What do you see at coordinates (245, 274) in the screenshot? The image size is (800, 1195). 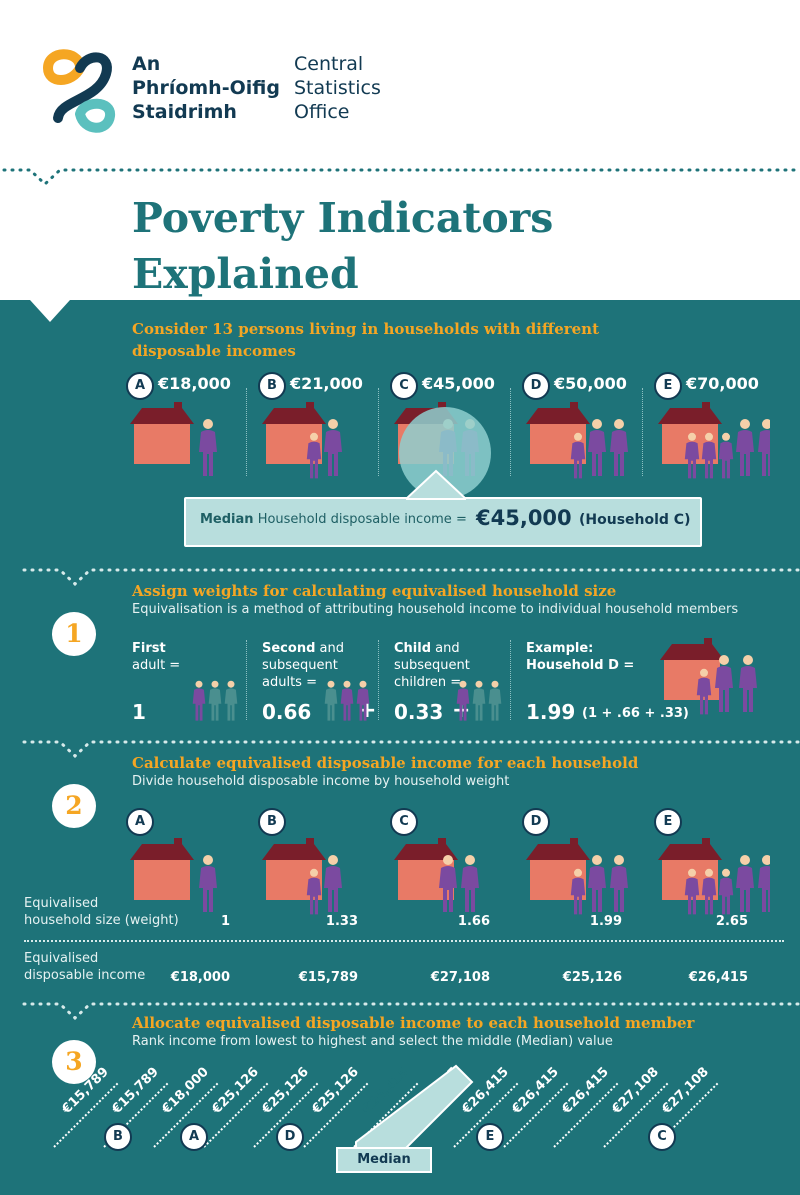 I see `title-line: Explained` at bounding box center [245, 274].